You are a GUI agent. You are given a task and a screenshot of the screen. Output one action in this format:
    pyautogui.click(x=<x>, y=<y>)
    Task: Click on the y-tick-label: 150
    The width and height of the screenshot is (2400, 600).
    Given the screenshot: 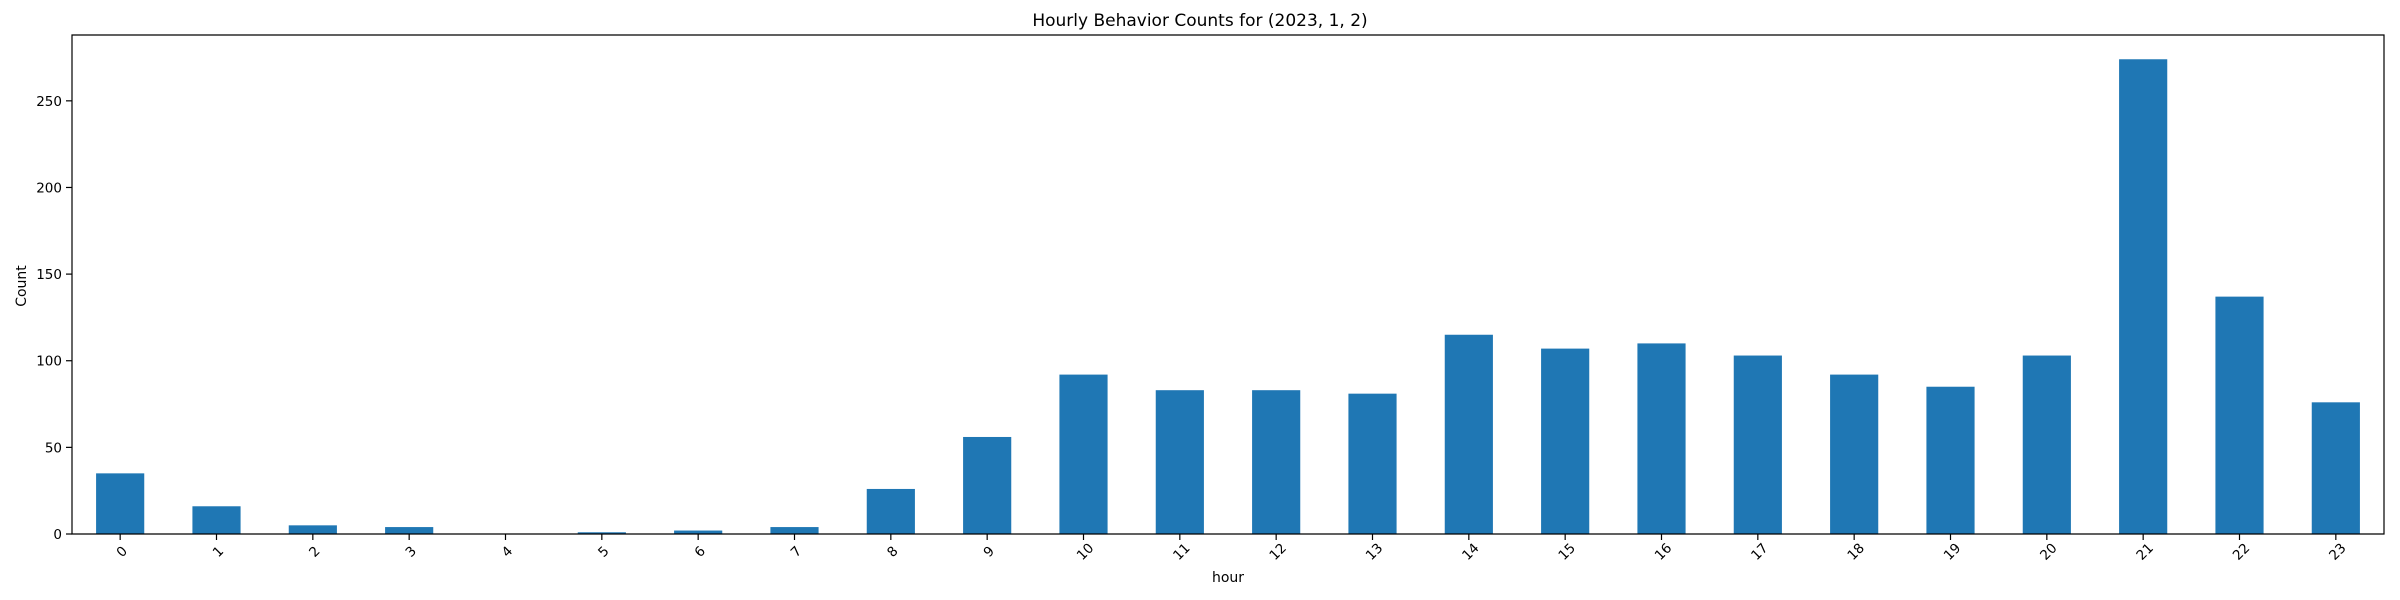 What is the action you would take?
    pyautogui.click(x=49, y=275)
    